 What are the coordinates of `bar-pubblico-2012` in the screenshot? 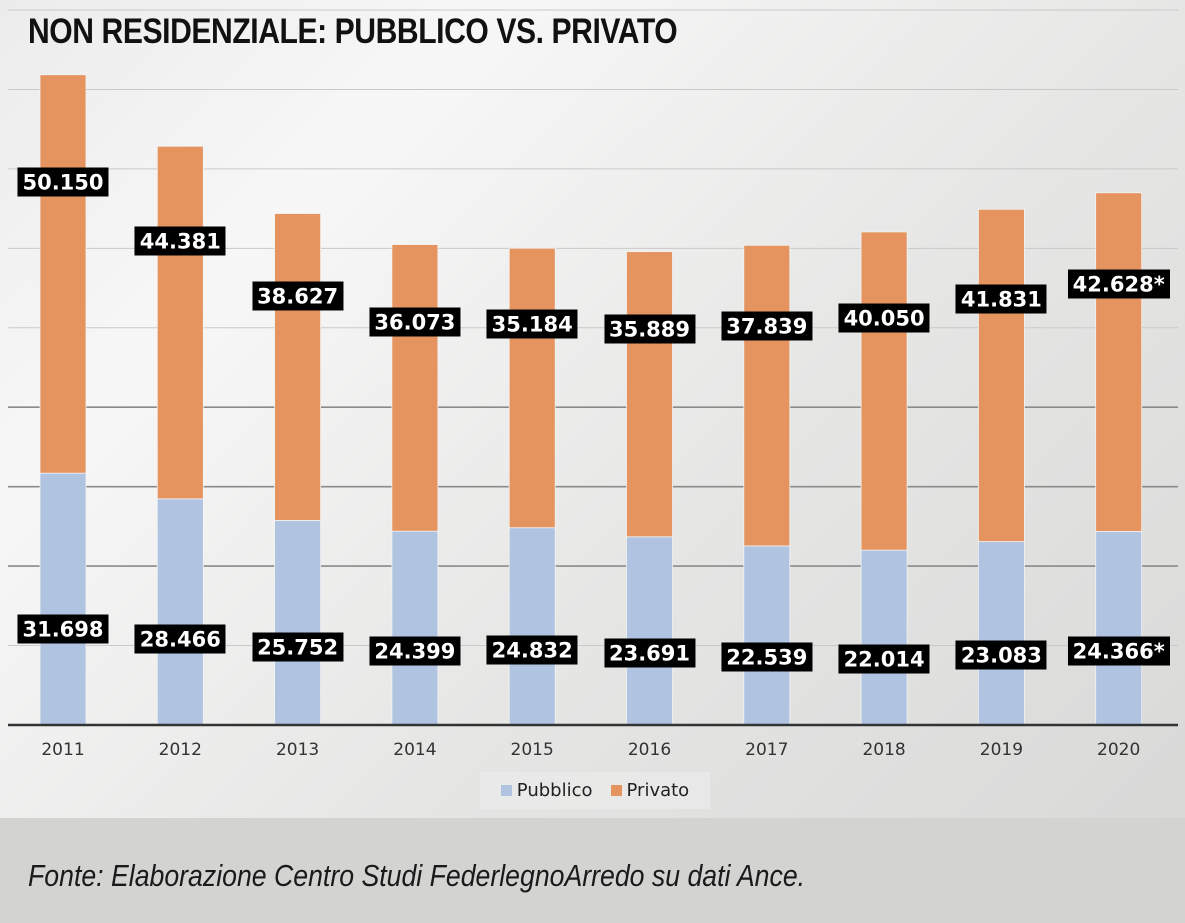 It's located at (180, 612).